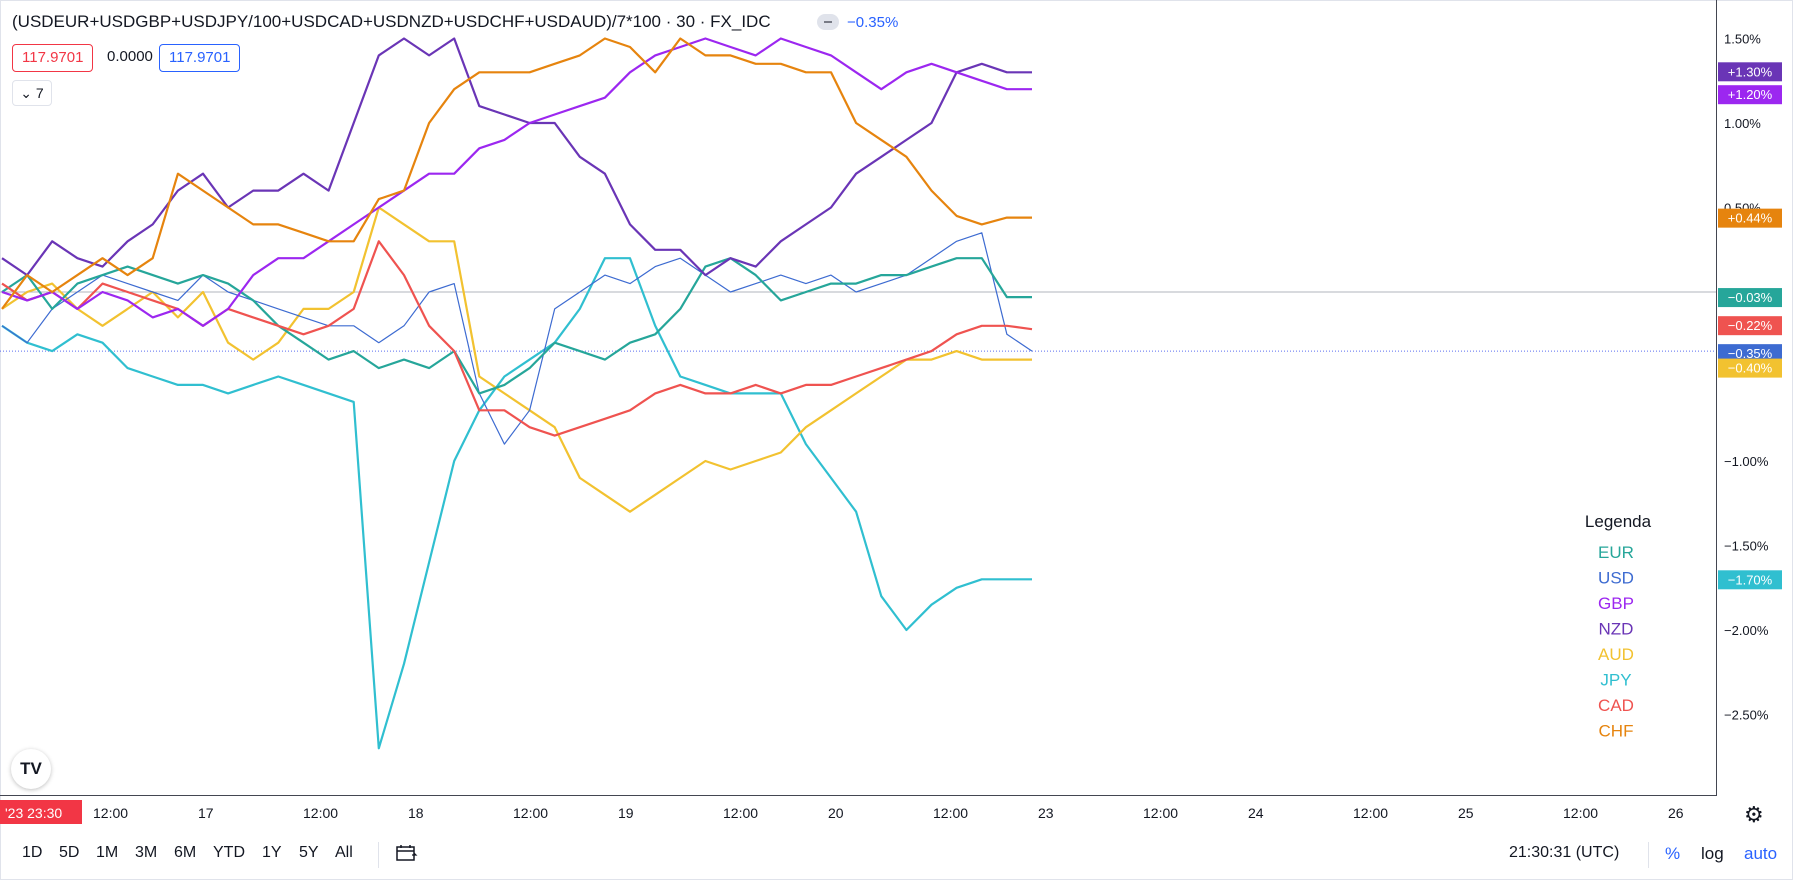 This screenshot has width=1793, height=880. What do you see at coordinates (33, 813) in the screenshot?
I see `x-tick-label: '23 23:30` at bounding box center [33, 813].